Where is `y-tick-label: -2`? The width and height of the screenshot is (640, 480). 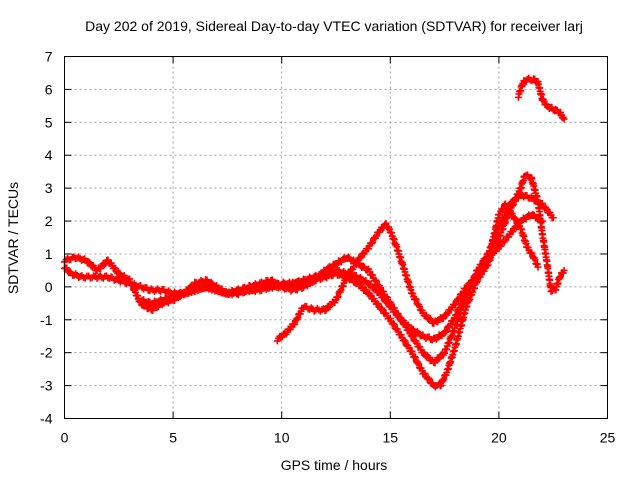 y-tick-label: -2 is located at coordinates (46, 353).